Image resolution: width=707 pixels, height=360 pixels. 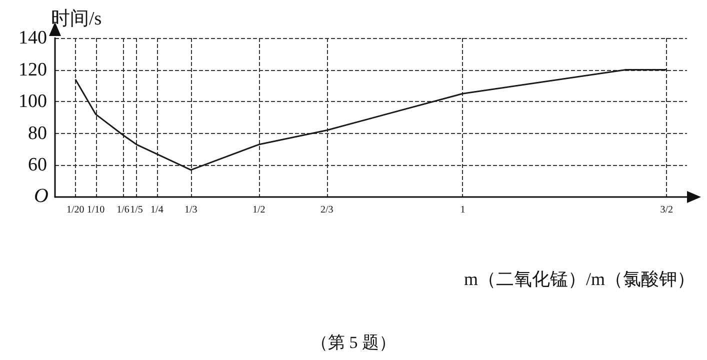 What do you see at coordinates (327, 210) in the screenshot?
I see `x-tick-label: 2/3` at bounding box center [327, 210].